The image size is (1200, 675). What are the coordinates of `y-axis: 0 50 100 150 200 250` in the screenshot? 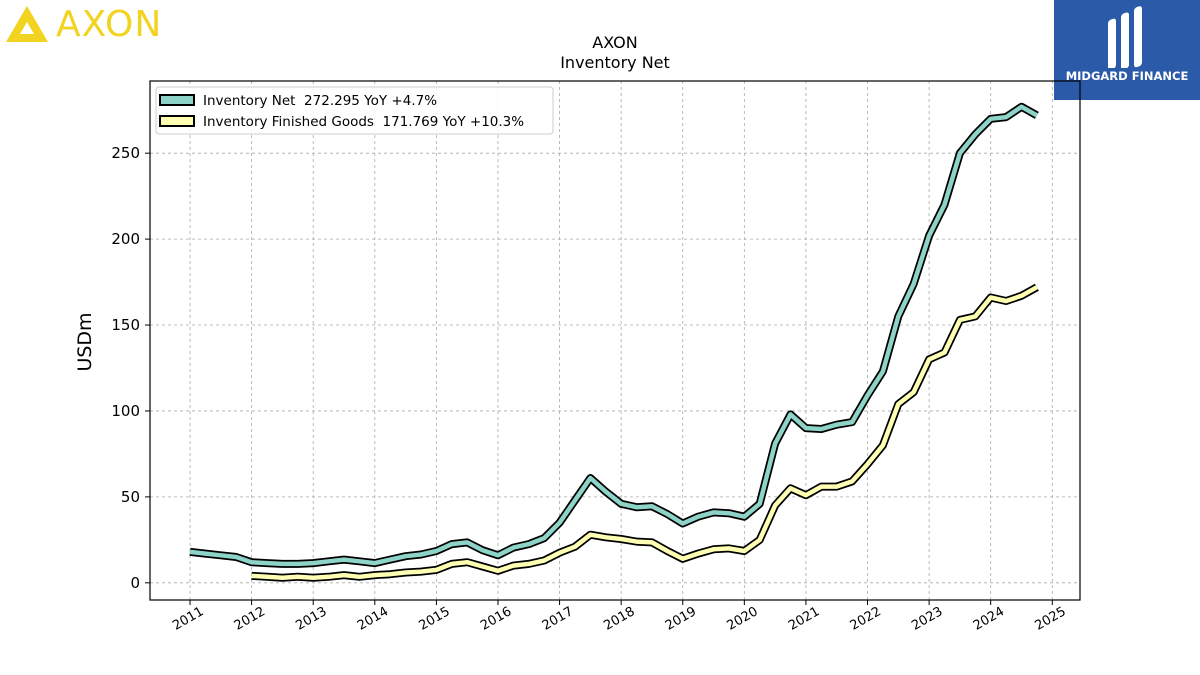 It's located at (130, 368).